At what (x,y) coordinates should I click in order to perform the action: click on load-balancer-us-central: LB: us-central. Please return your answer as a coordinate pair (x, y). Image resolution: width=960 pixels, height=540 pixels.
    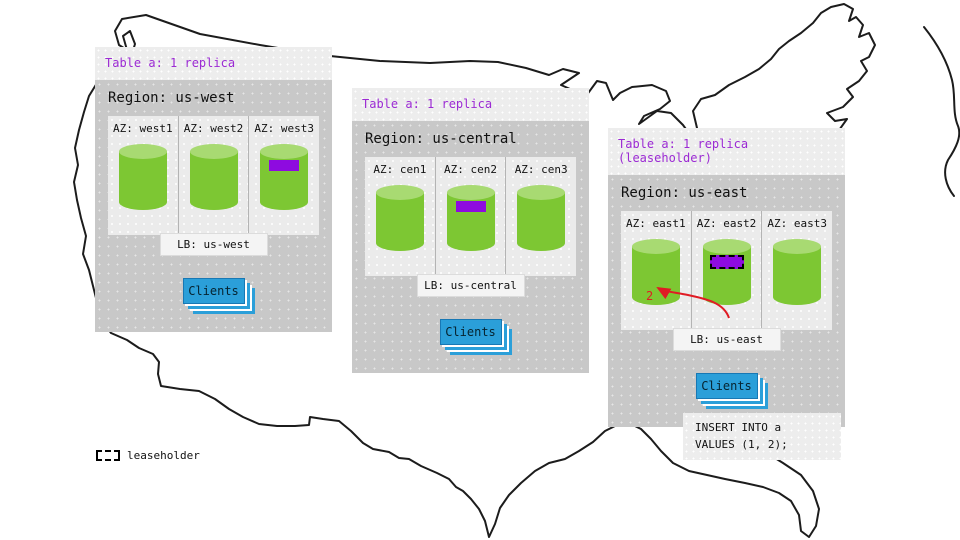
    Looking at the image, I should click on (470, 285).